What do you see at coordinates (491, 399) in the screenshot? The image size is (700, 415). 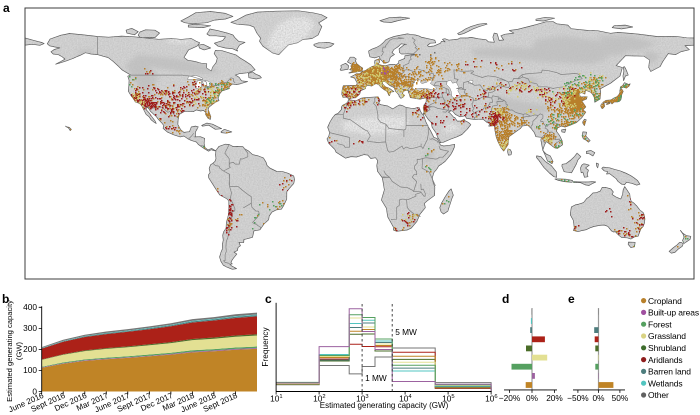 I see `svg-text: 10⁶` at bounding box center [491, 399].